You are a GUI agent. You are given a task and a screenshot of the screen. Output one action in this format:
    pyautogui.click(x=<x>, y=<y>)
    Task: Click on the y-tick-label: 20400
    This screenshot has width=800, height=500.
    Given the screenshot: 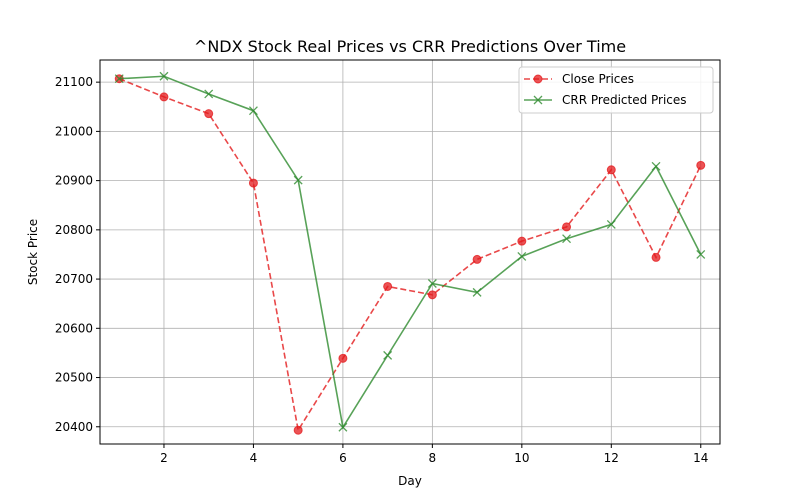 What is the action you would take?
    pyautogui.click(x=74, y=427)
    